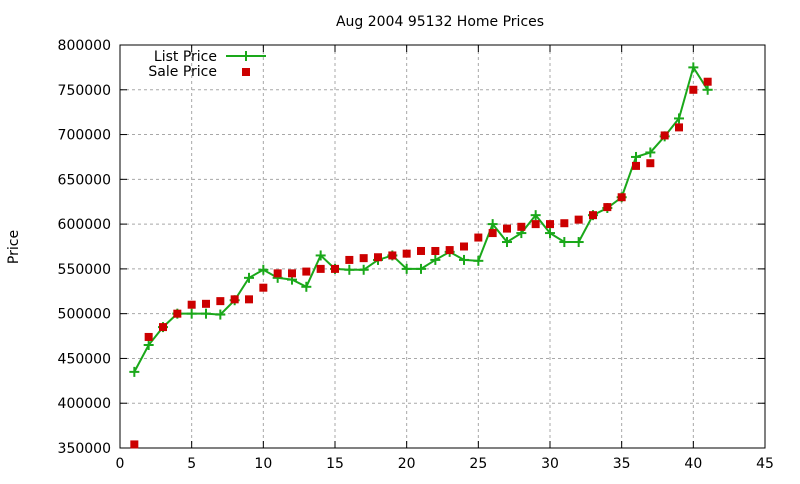 This screenshot has height=484, width=800. What do you see at coordinates (263, 464) in the screenshot?
I see `x-tick-label: 10` at bounding box center [263, 464].